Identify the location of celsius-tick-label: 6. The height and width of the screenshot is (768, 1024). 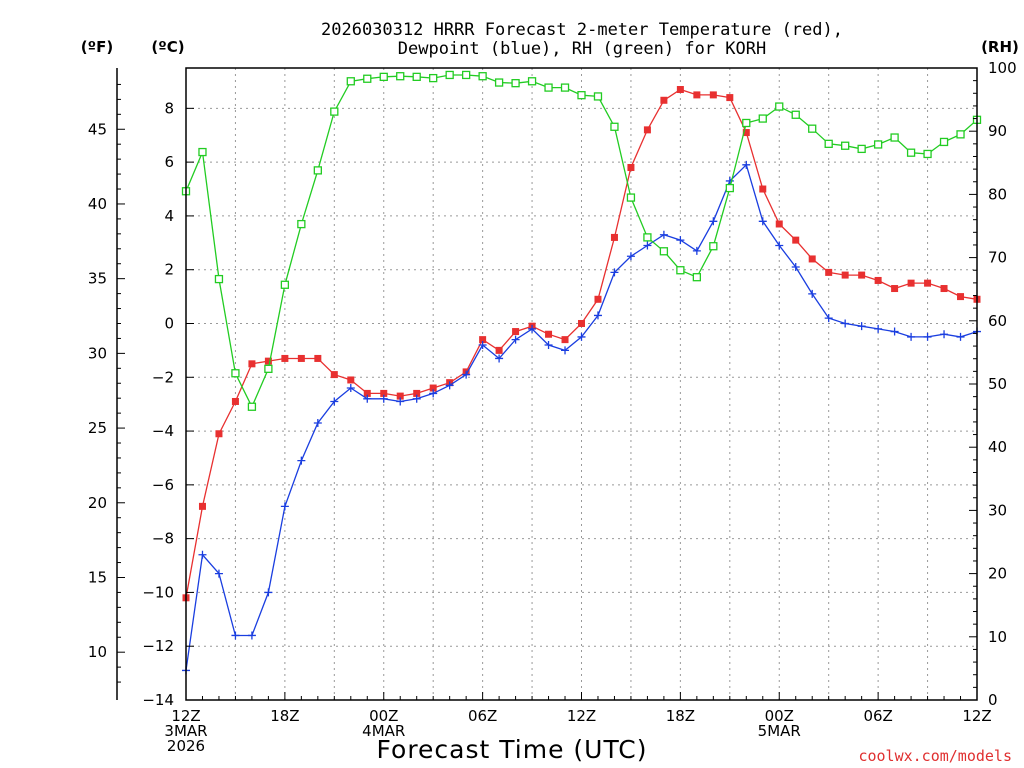
(169, 162).